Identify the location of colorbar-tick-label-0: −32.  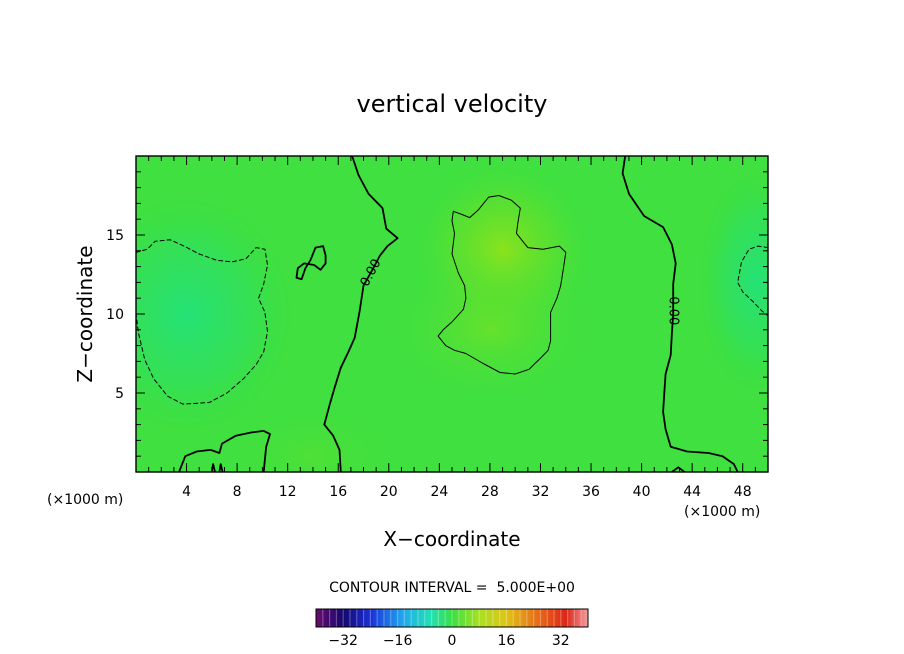
(343, 641).